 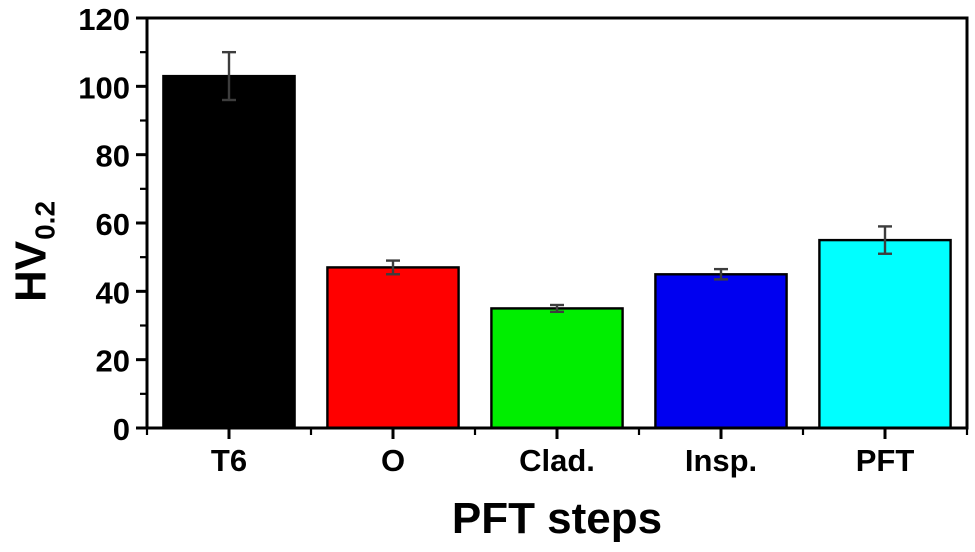 What do you see at coordinates (113, 224) in the screenshot?
I see `y-tick-label-60: 60` at bounding box center [113, 224].